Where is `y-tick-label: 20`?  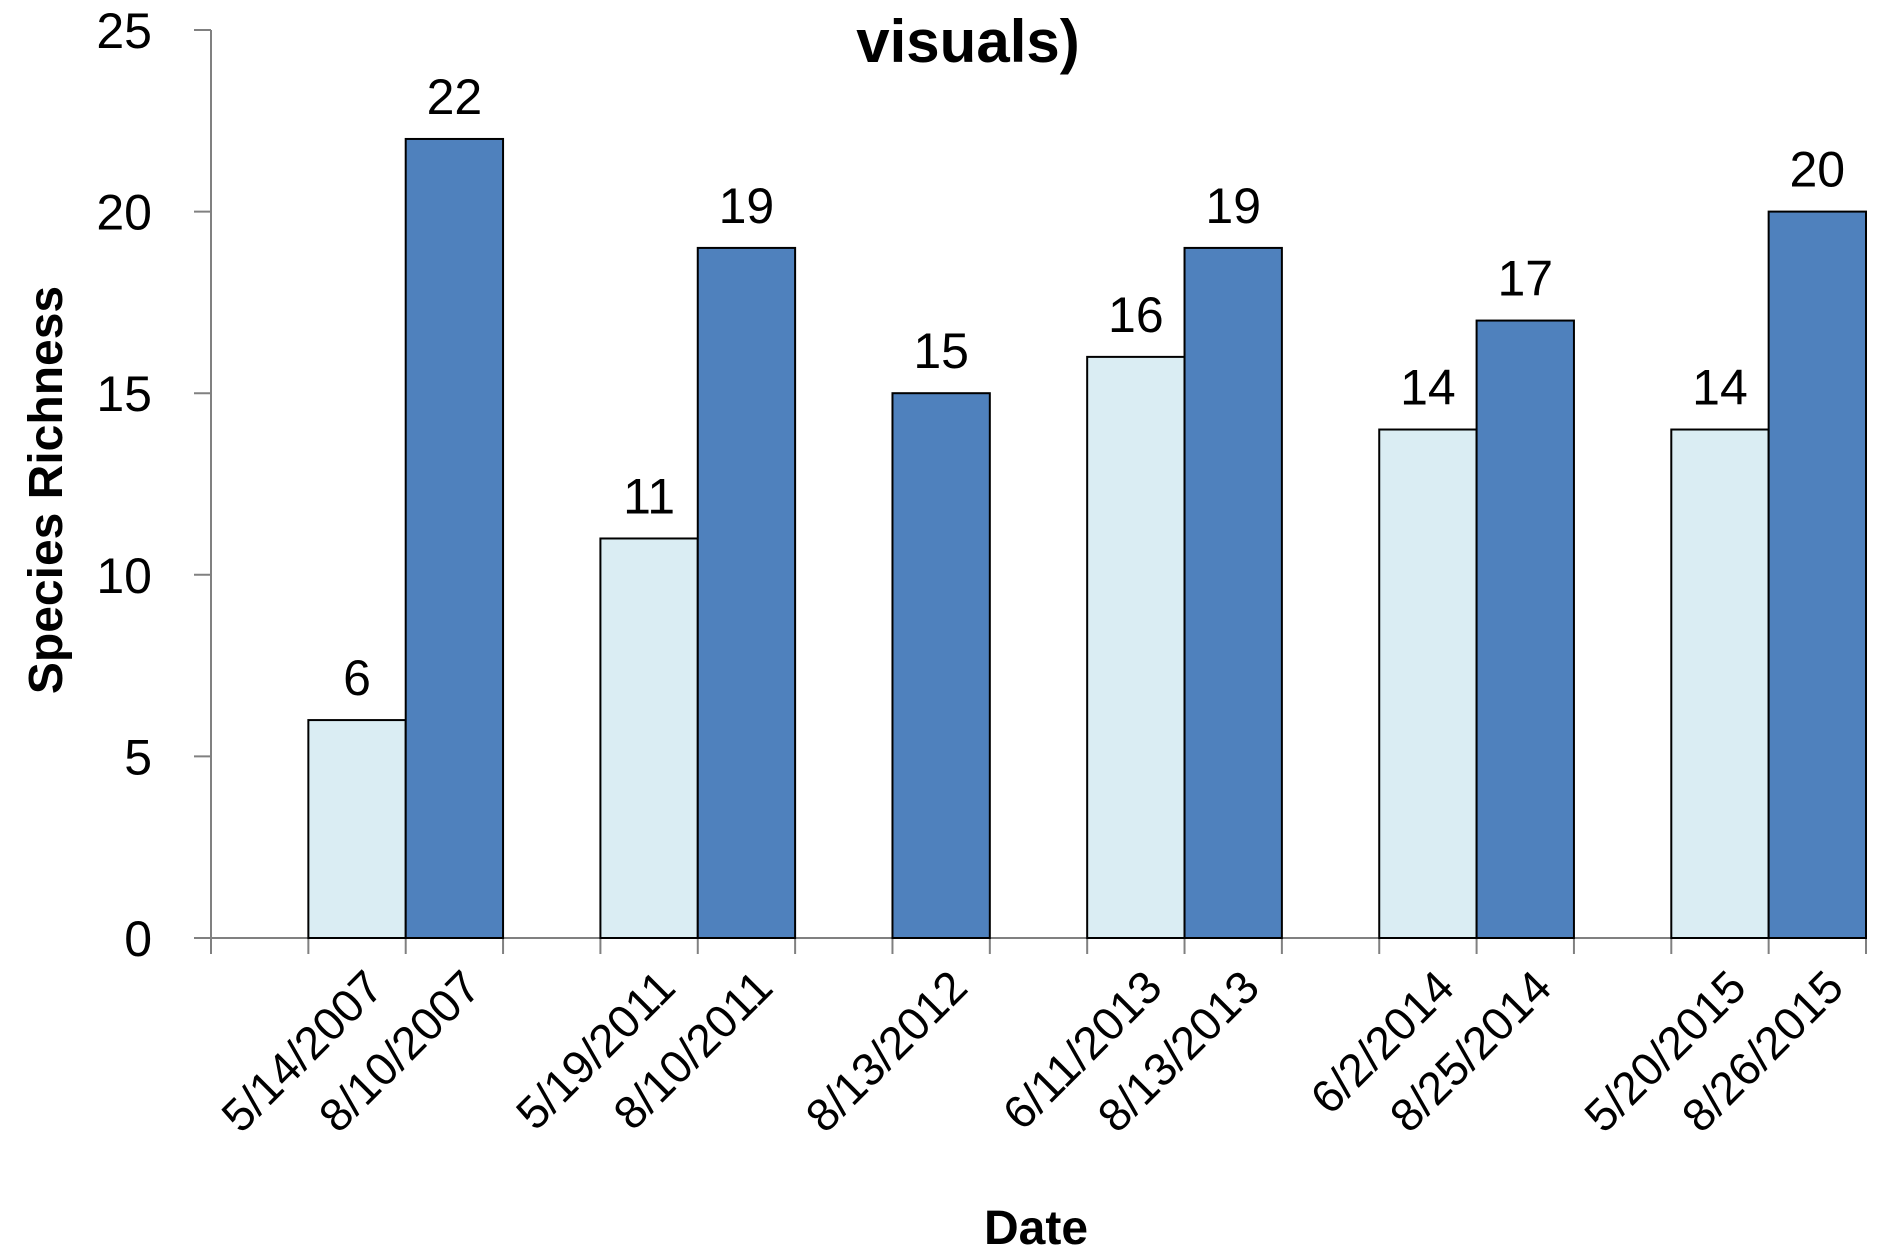
y-tick-label: 20 is located at coordinates (124, 213).